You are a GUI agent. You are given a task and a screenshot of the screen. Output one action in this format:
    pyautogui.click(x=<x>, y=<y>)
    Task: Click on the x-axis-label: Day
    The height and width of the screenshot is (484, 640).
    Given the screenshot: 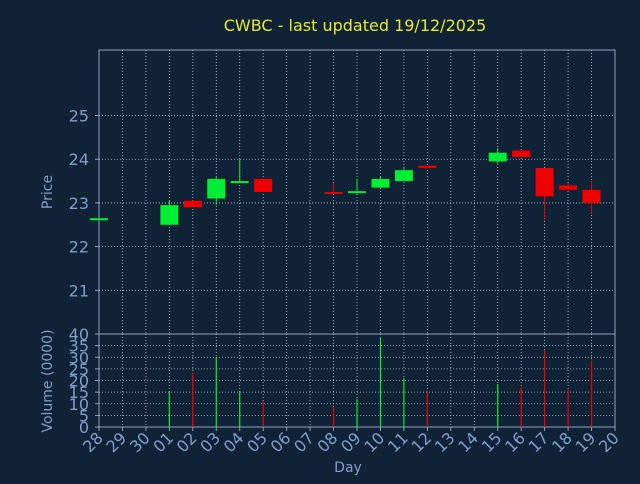 What is the action you would take?
    pyautogui.click(x=348, y=468)
    